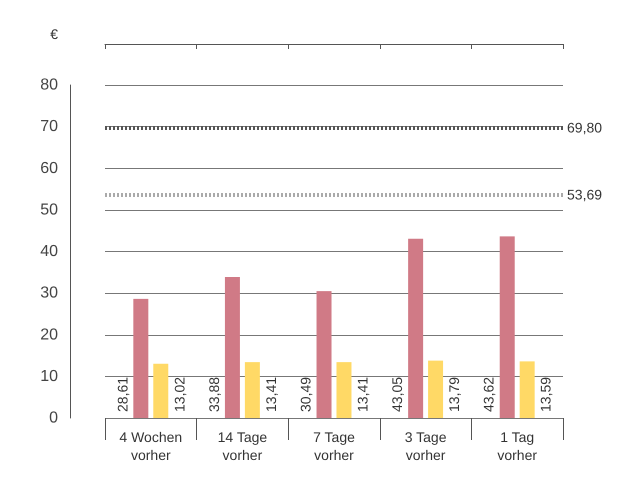 Image resolution: width=617 pixels, height=482 pixels. Describe the element at coordinates (49, 335) in the screenshot. I see `y-tick-label: 20` at that location.